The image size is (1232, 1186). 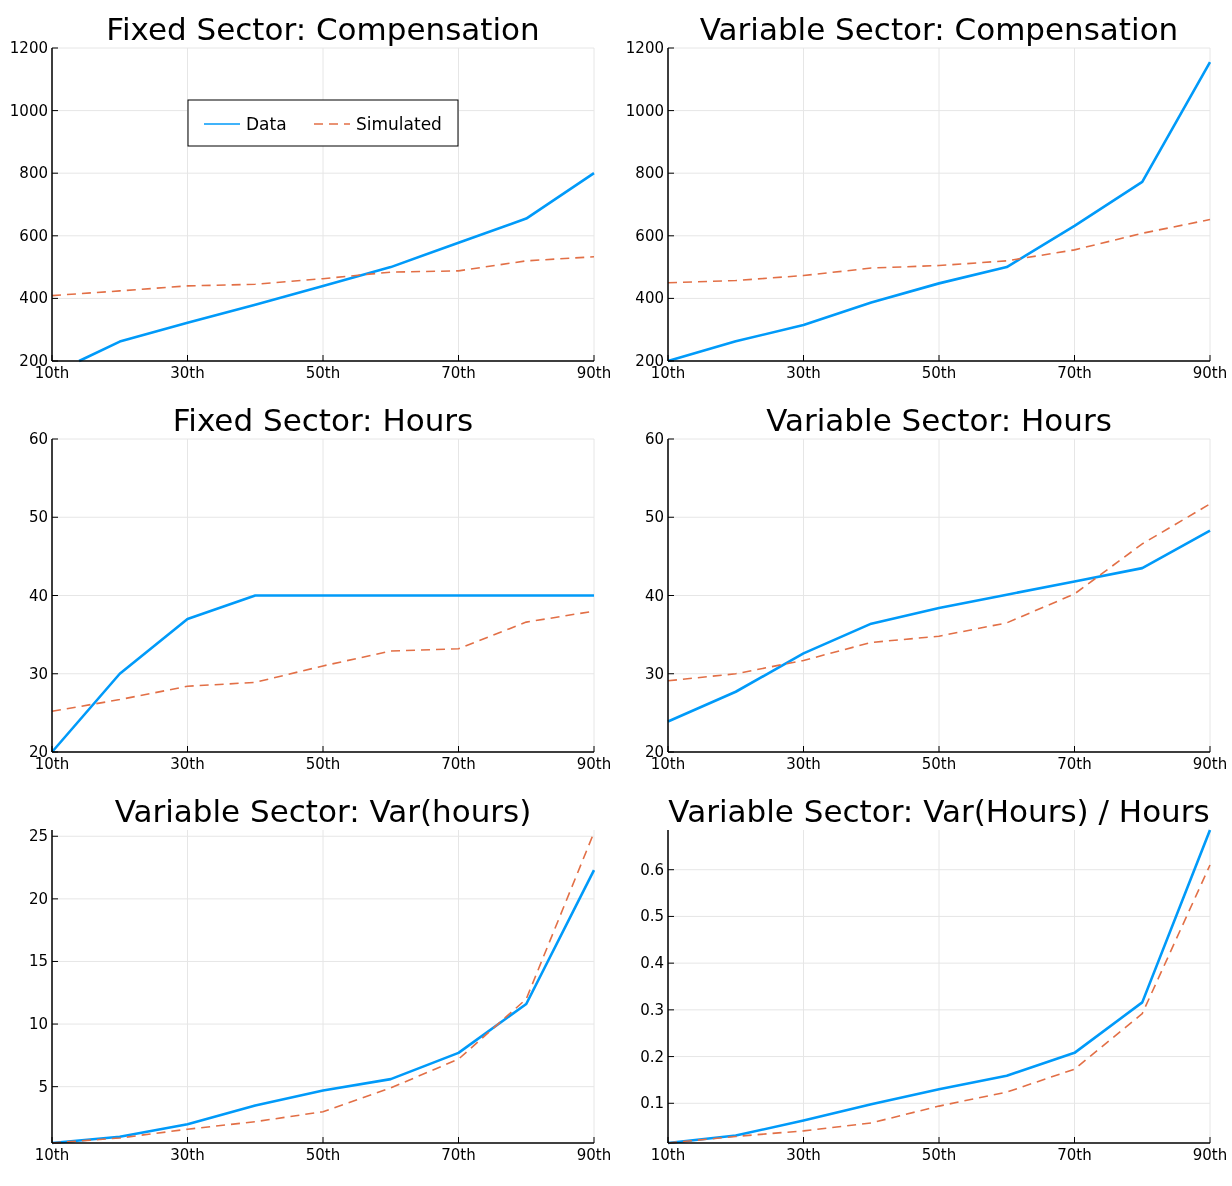 What do you see at coordinates (43, 1086) in the screenshot?
I see `y-tick-label: 5` at bounding box center [43, 1086].